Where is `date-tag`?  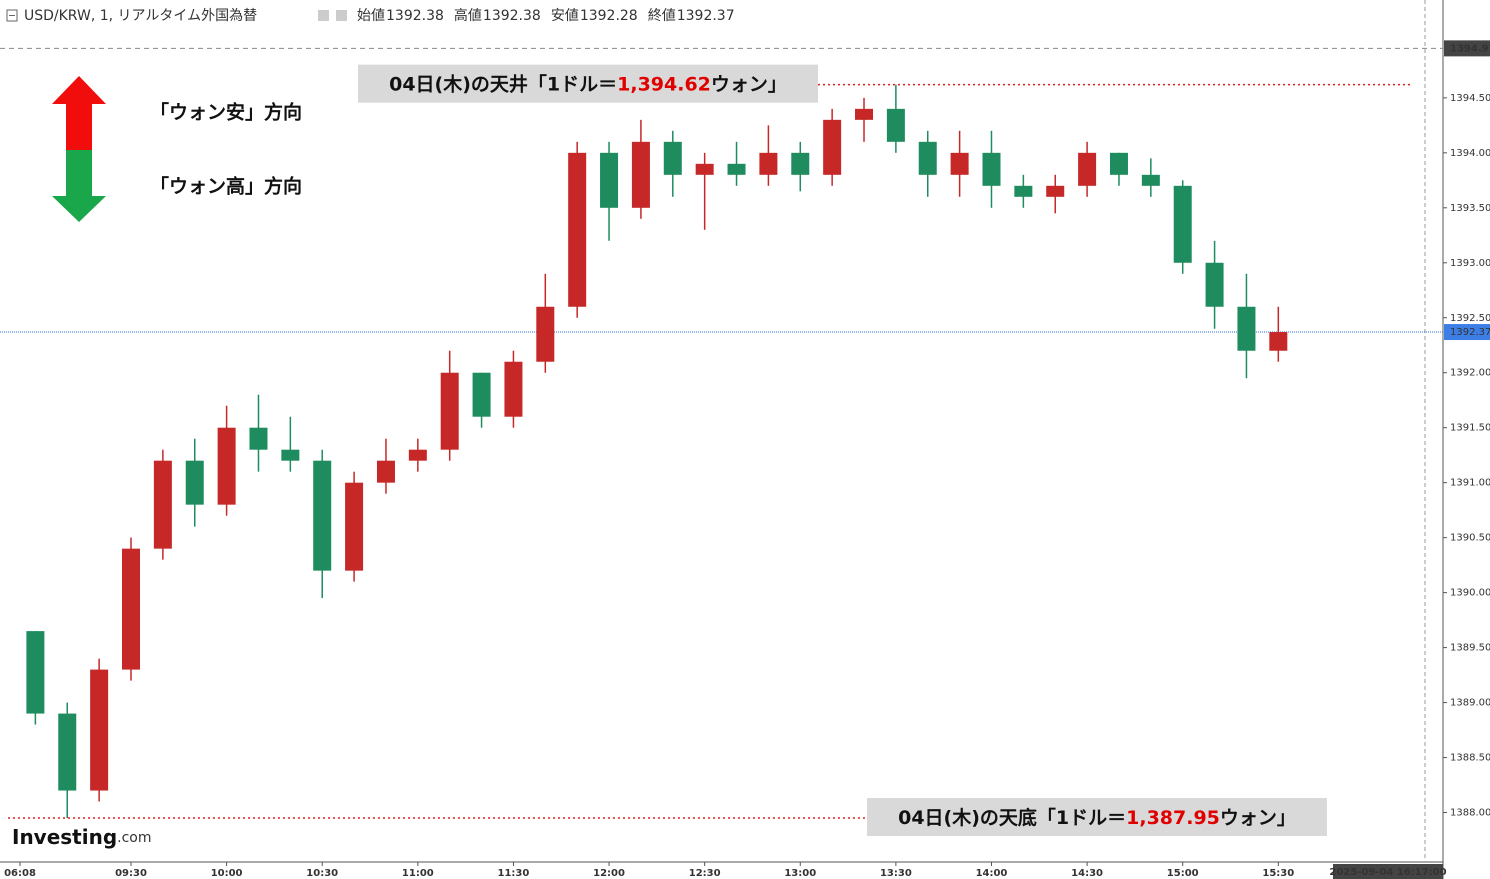
date-tag is located at coordinates (1388, 871).